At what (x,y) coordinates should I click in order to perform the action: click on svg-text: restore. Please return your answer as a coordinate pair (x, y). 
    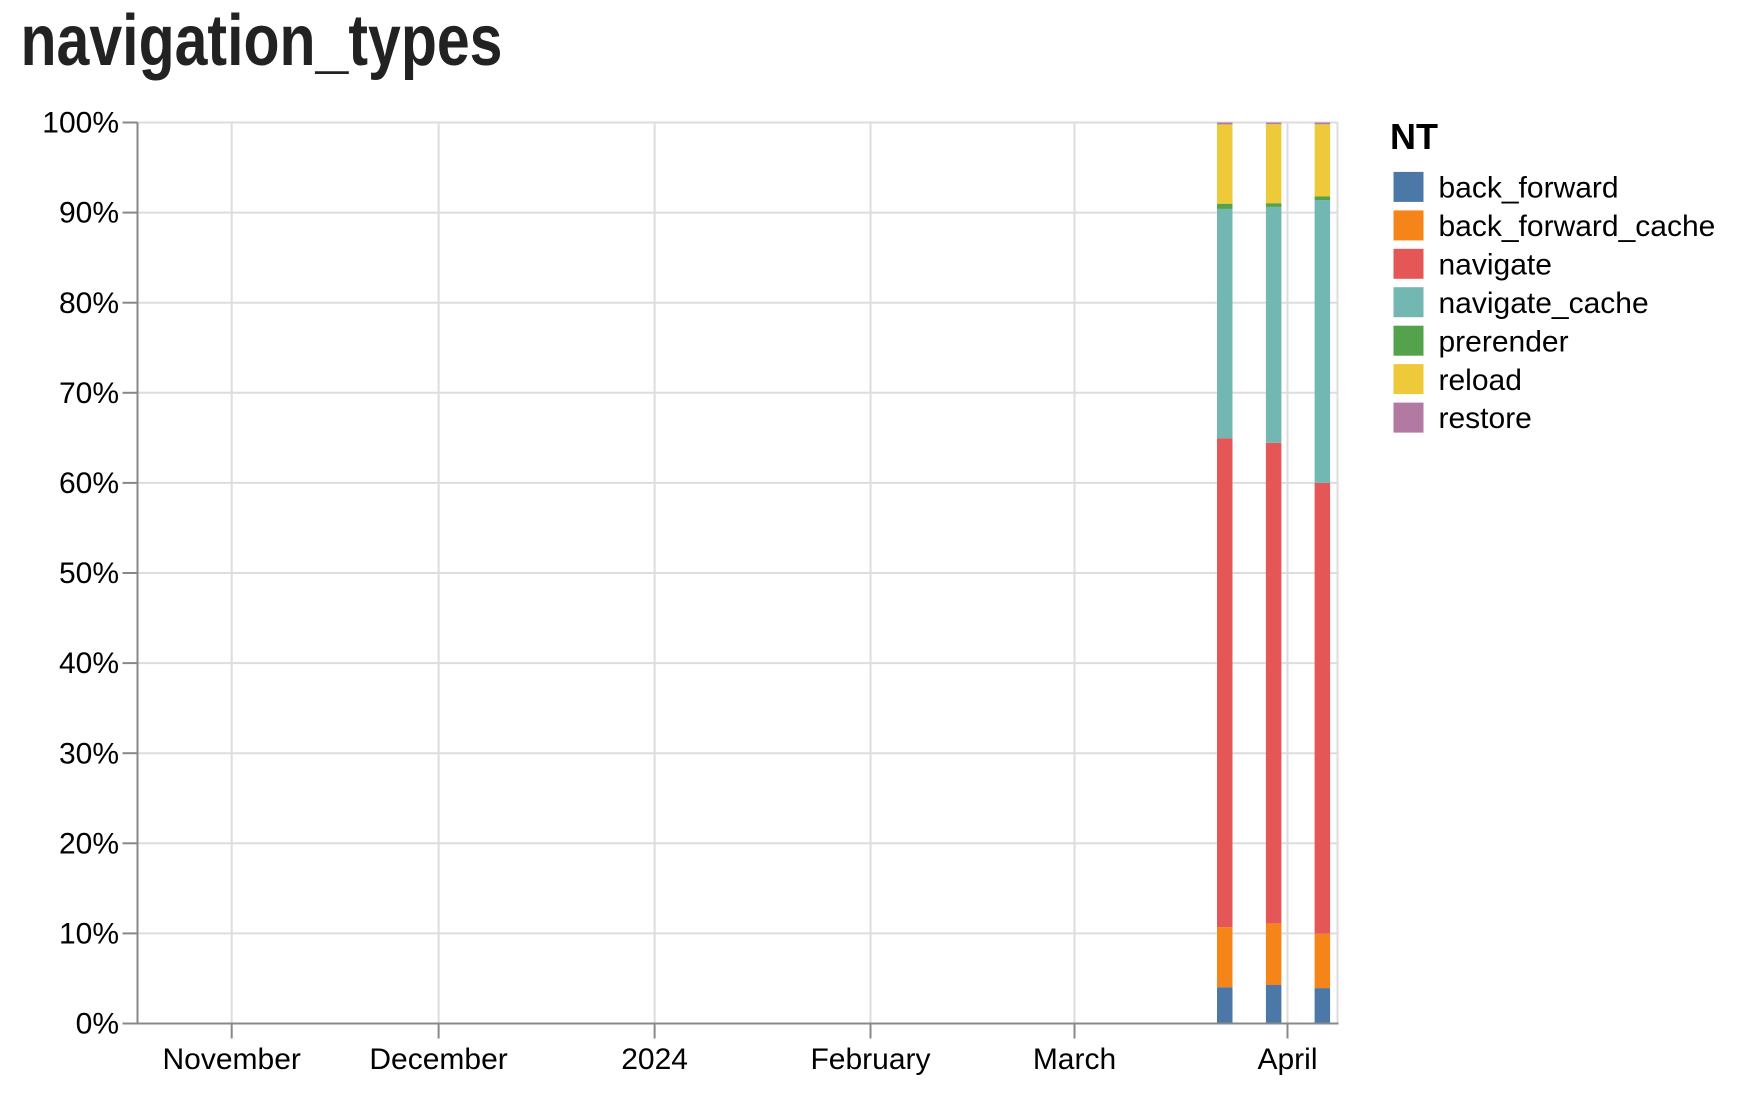
    Looking at the image, I should click on (1485, 418).